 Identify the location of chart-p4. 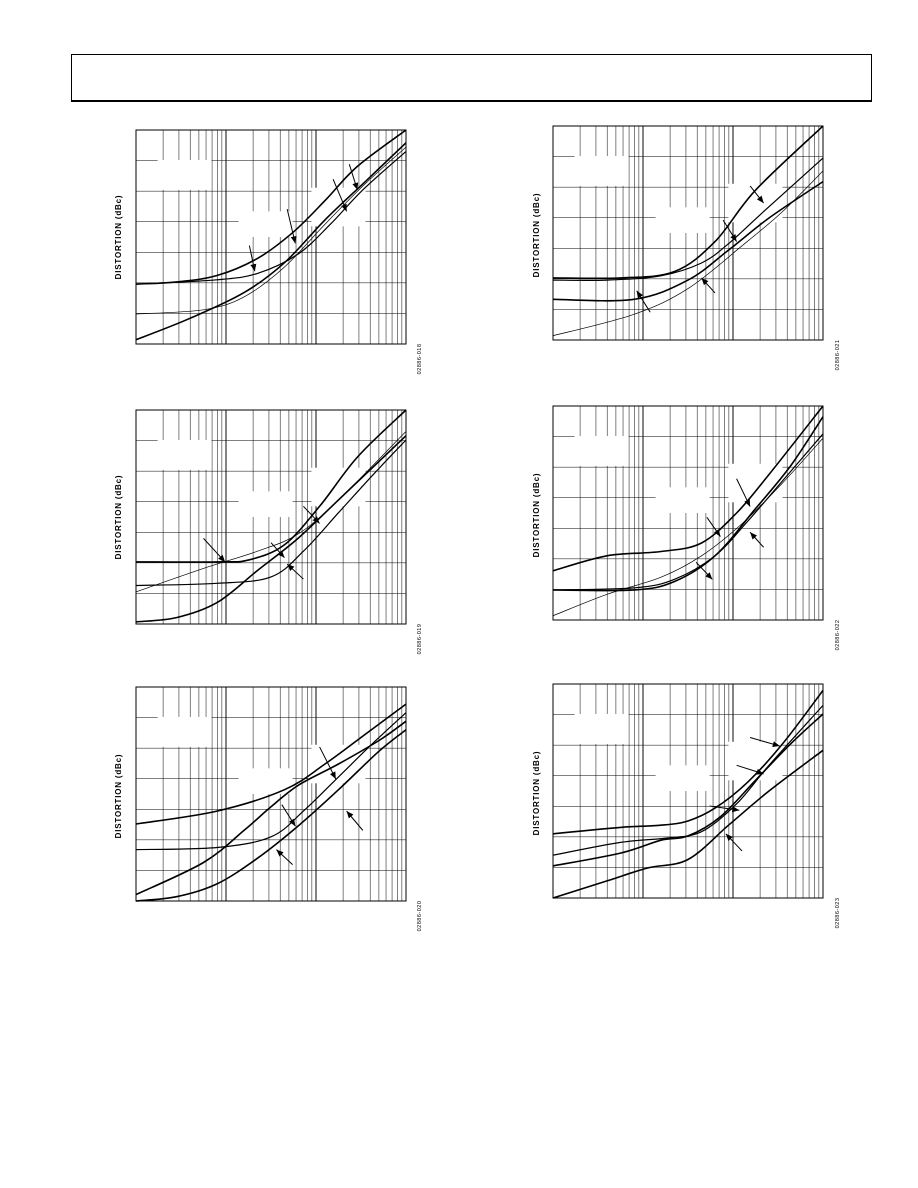
(688, 513).